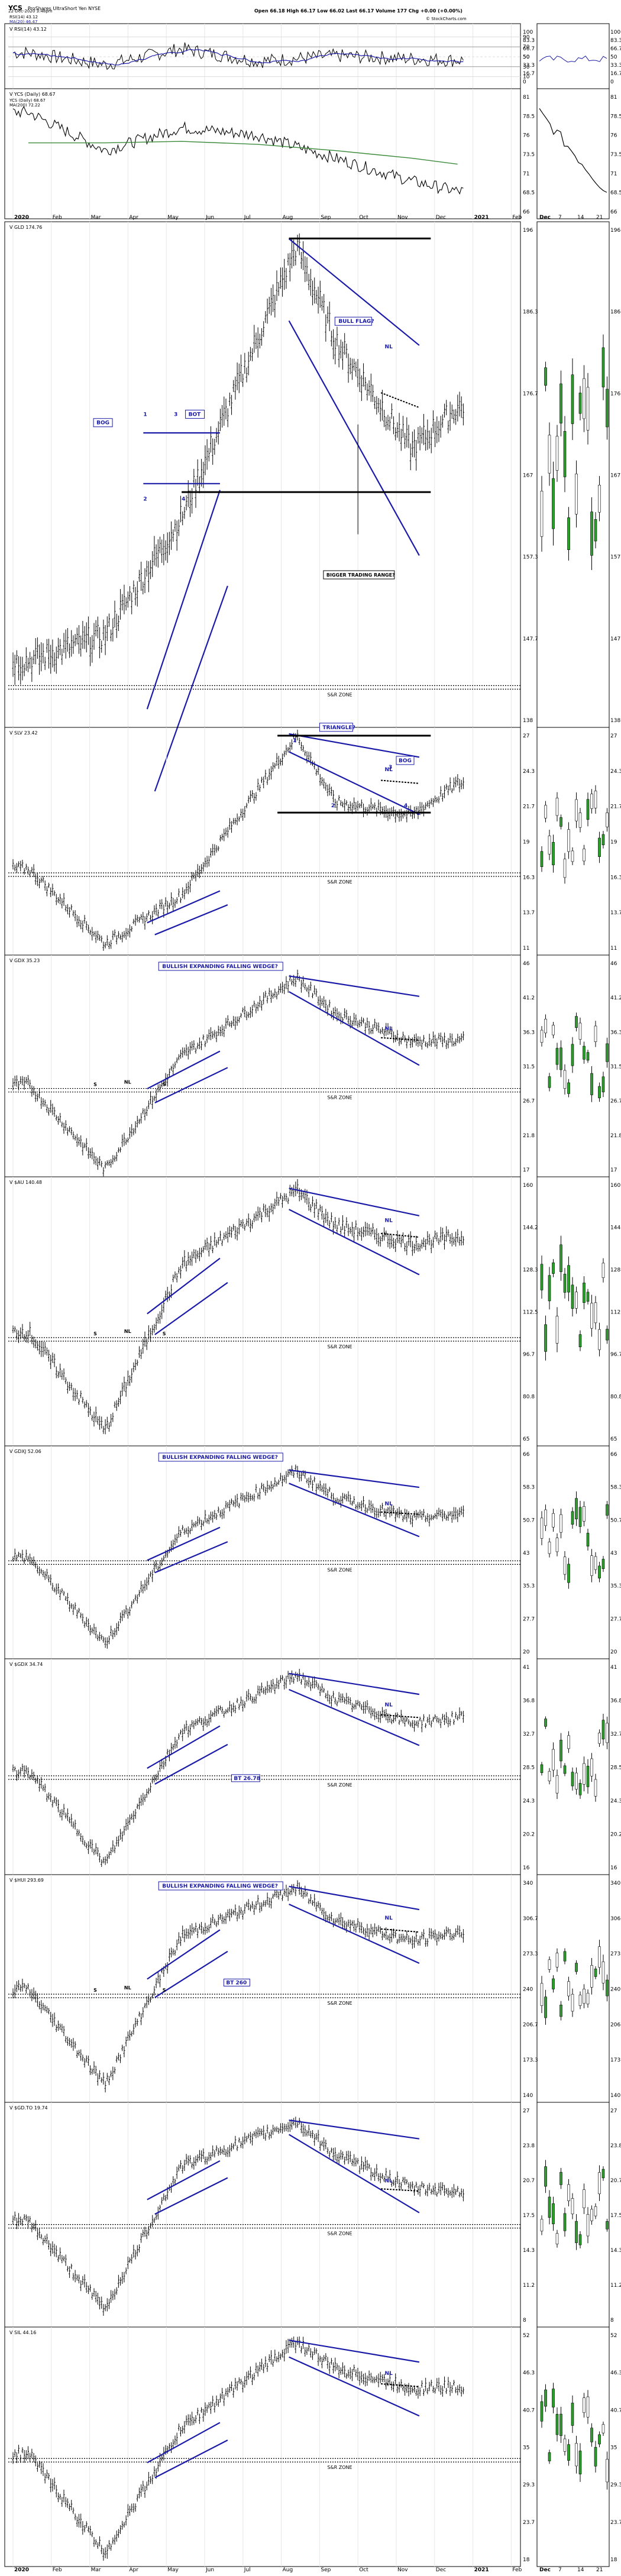 The width and height of the screenshot is (621, 2576). Describe the element at coordinates (530, 1919) in the screenshot. I see `y-tick-label: 306.7` at that location.